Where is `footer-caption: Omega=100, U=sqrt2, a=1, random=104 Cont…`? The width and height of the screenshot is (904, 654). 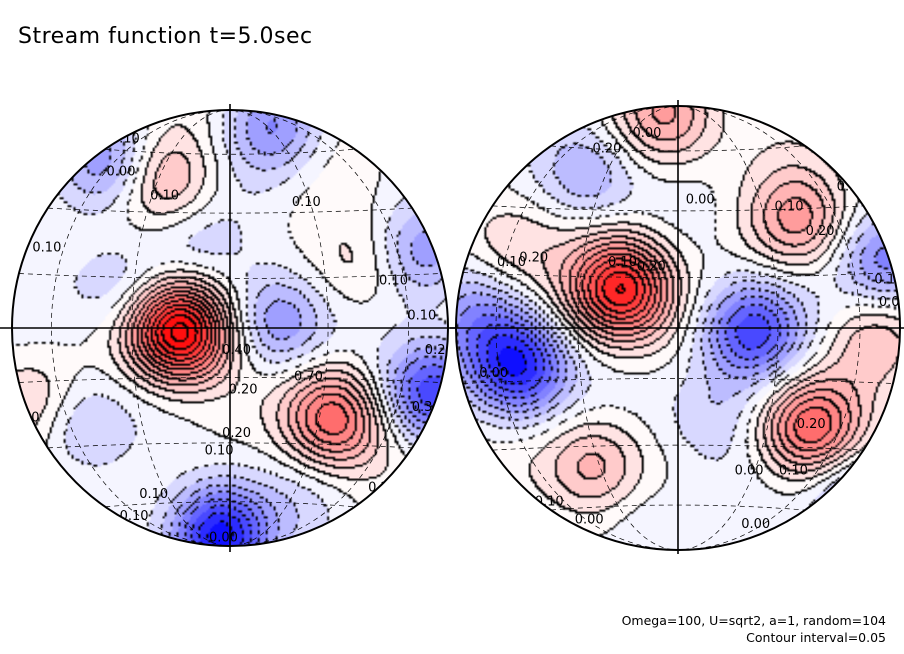
footer-caption: Omega=100, U=sqrt2, a=1, random=104 Cont… is located at coordinates (754, 629).